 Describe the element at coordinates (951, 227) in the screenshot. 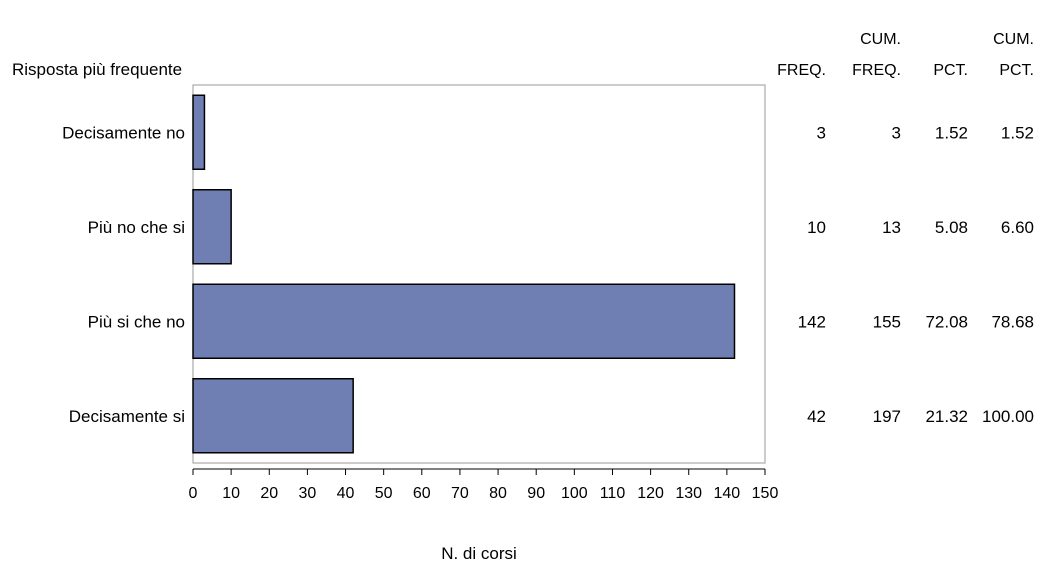

I see `table-cell: 5.08` at that location.